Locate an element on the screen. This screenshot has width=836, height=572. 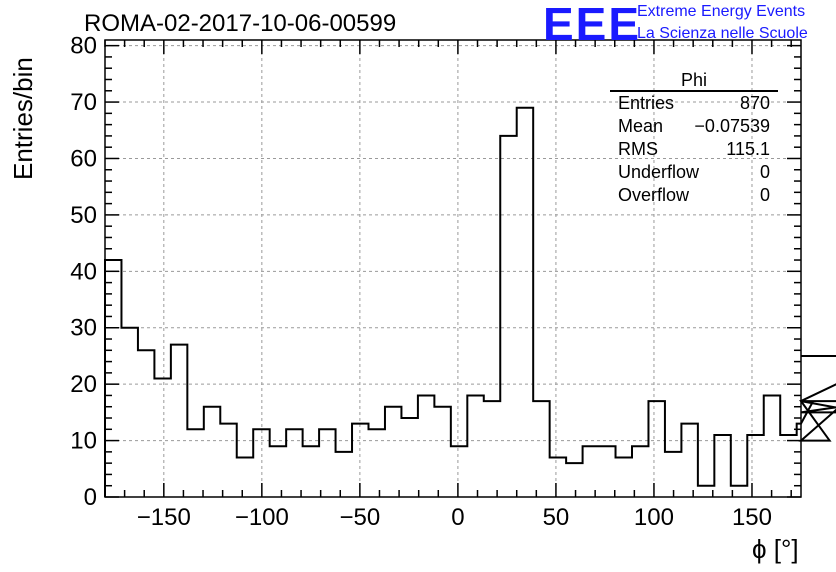
x-tick-label: 50 is located at coordinates (556, 517).